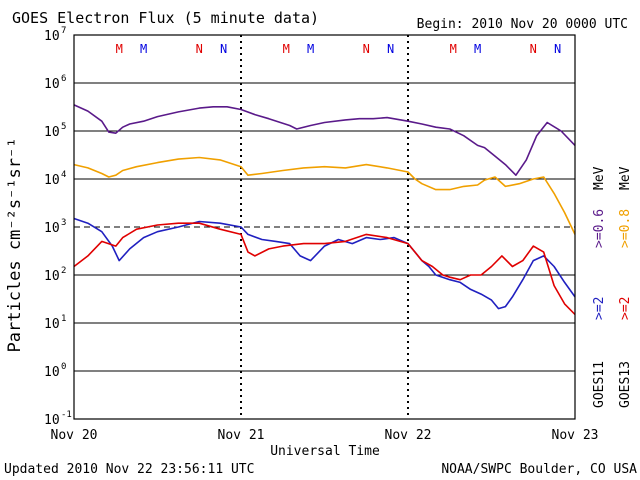 The height and width of the screenshot is (480, 640). Describe the element at coordinates (63, 175) in the screenshot. I see `y-tick-exponent: 4` at that location.